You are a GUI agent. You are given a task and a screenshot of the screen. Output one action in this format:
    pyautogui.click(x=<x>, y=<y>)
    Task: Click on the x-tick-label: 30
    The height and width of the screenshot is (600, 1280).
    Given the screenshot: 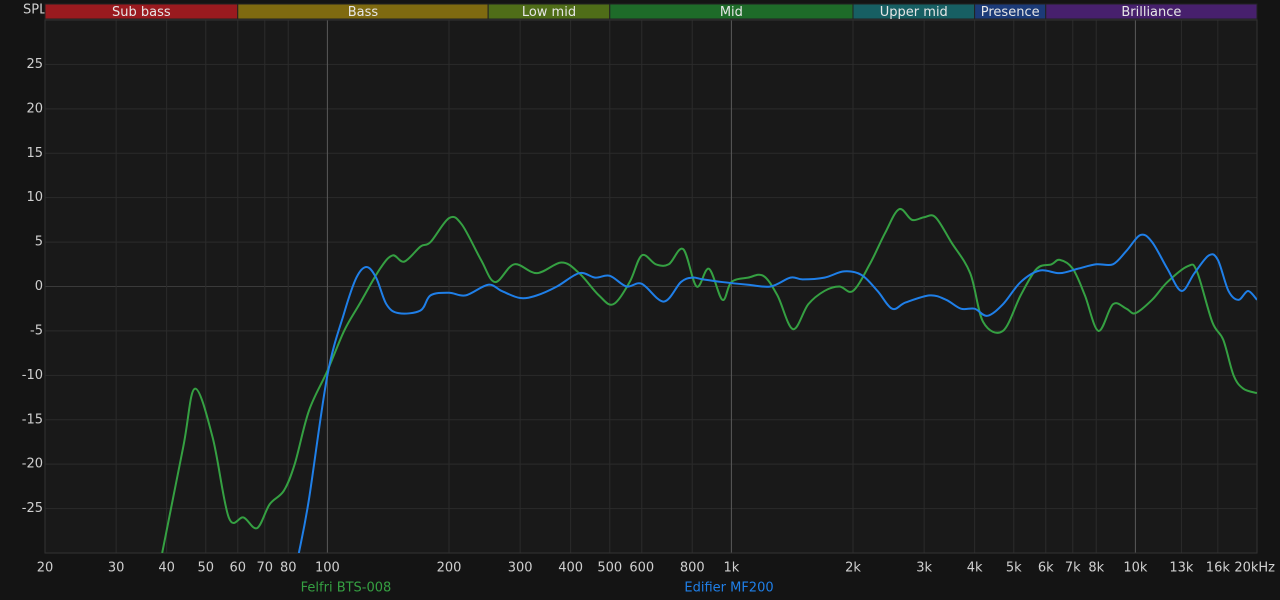 What is the action you would take?
    pyautogui.click(x=116, y=568)
    